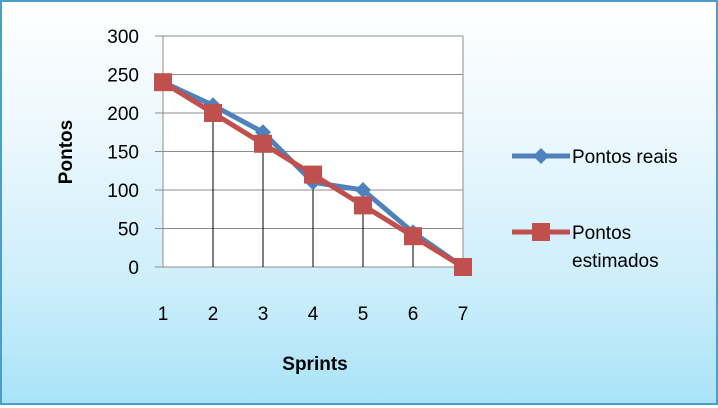 The image size is (718, 408). What do you see at coordinates (123, 37) in the screenshot?
I see `y-tick-label: 300` at bounding box center [123, 37].